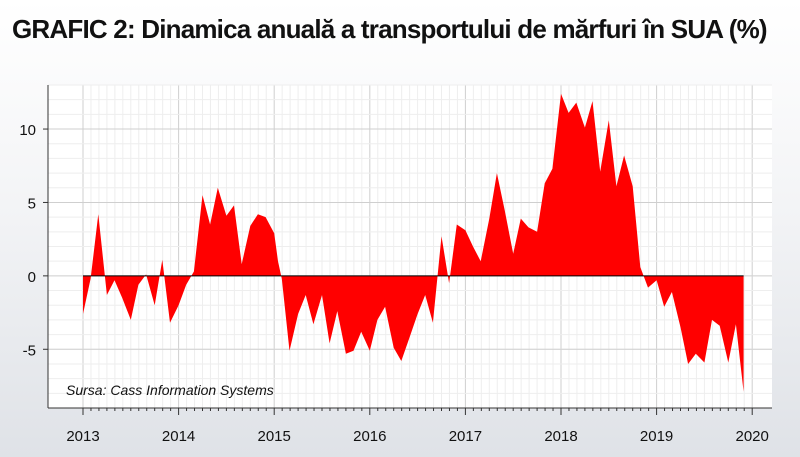 This screenshot has width=800, height=457. Describe the element at coordinates (656, 436) in the screenshot. I see `x-tick-label: 2019` at that location.